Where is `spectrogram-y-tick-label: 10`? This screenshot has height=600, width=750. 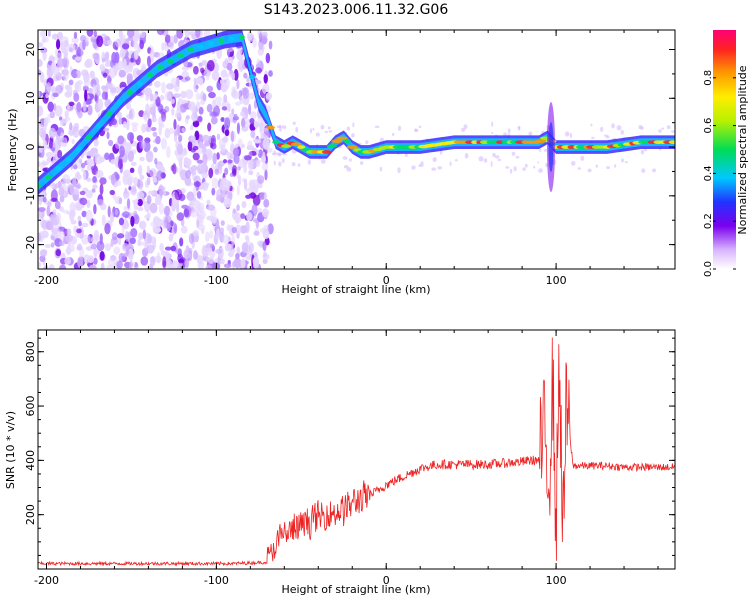 spectrogram-y-tick-label: 10 is located at coordinates (30, 98).